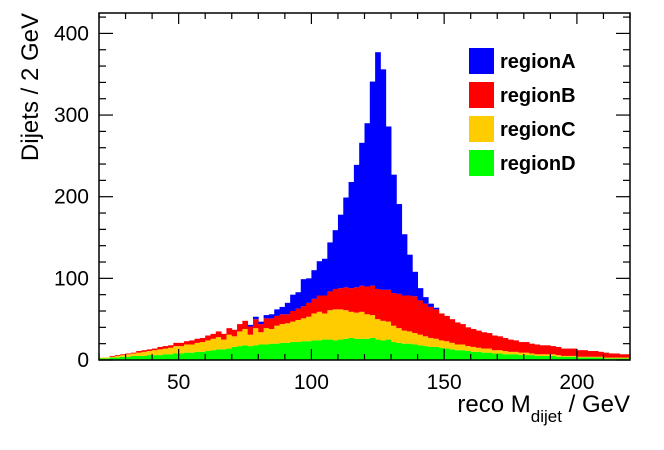  Describe the element at coordinates (543, 408) in the screenshot. I see `x-axis-title: reco Mdijet / GeV` at that location.